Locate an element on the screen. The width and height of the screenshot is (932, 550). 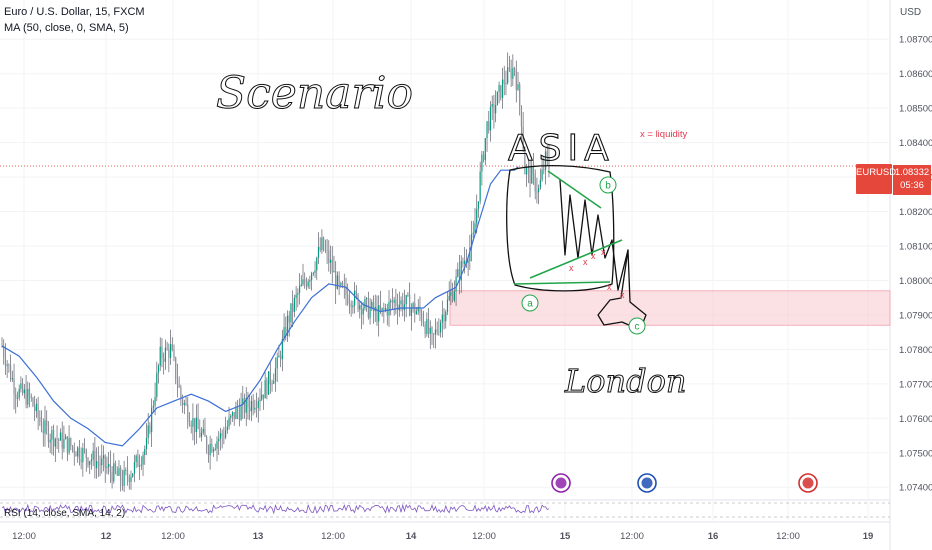
liquidity-zone is located at coordinates (670, 308).